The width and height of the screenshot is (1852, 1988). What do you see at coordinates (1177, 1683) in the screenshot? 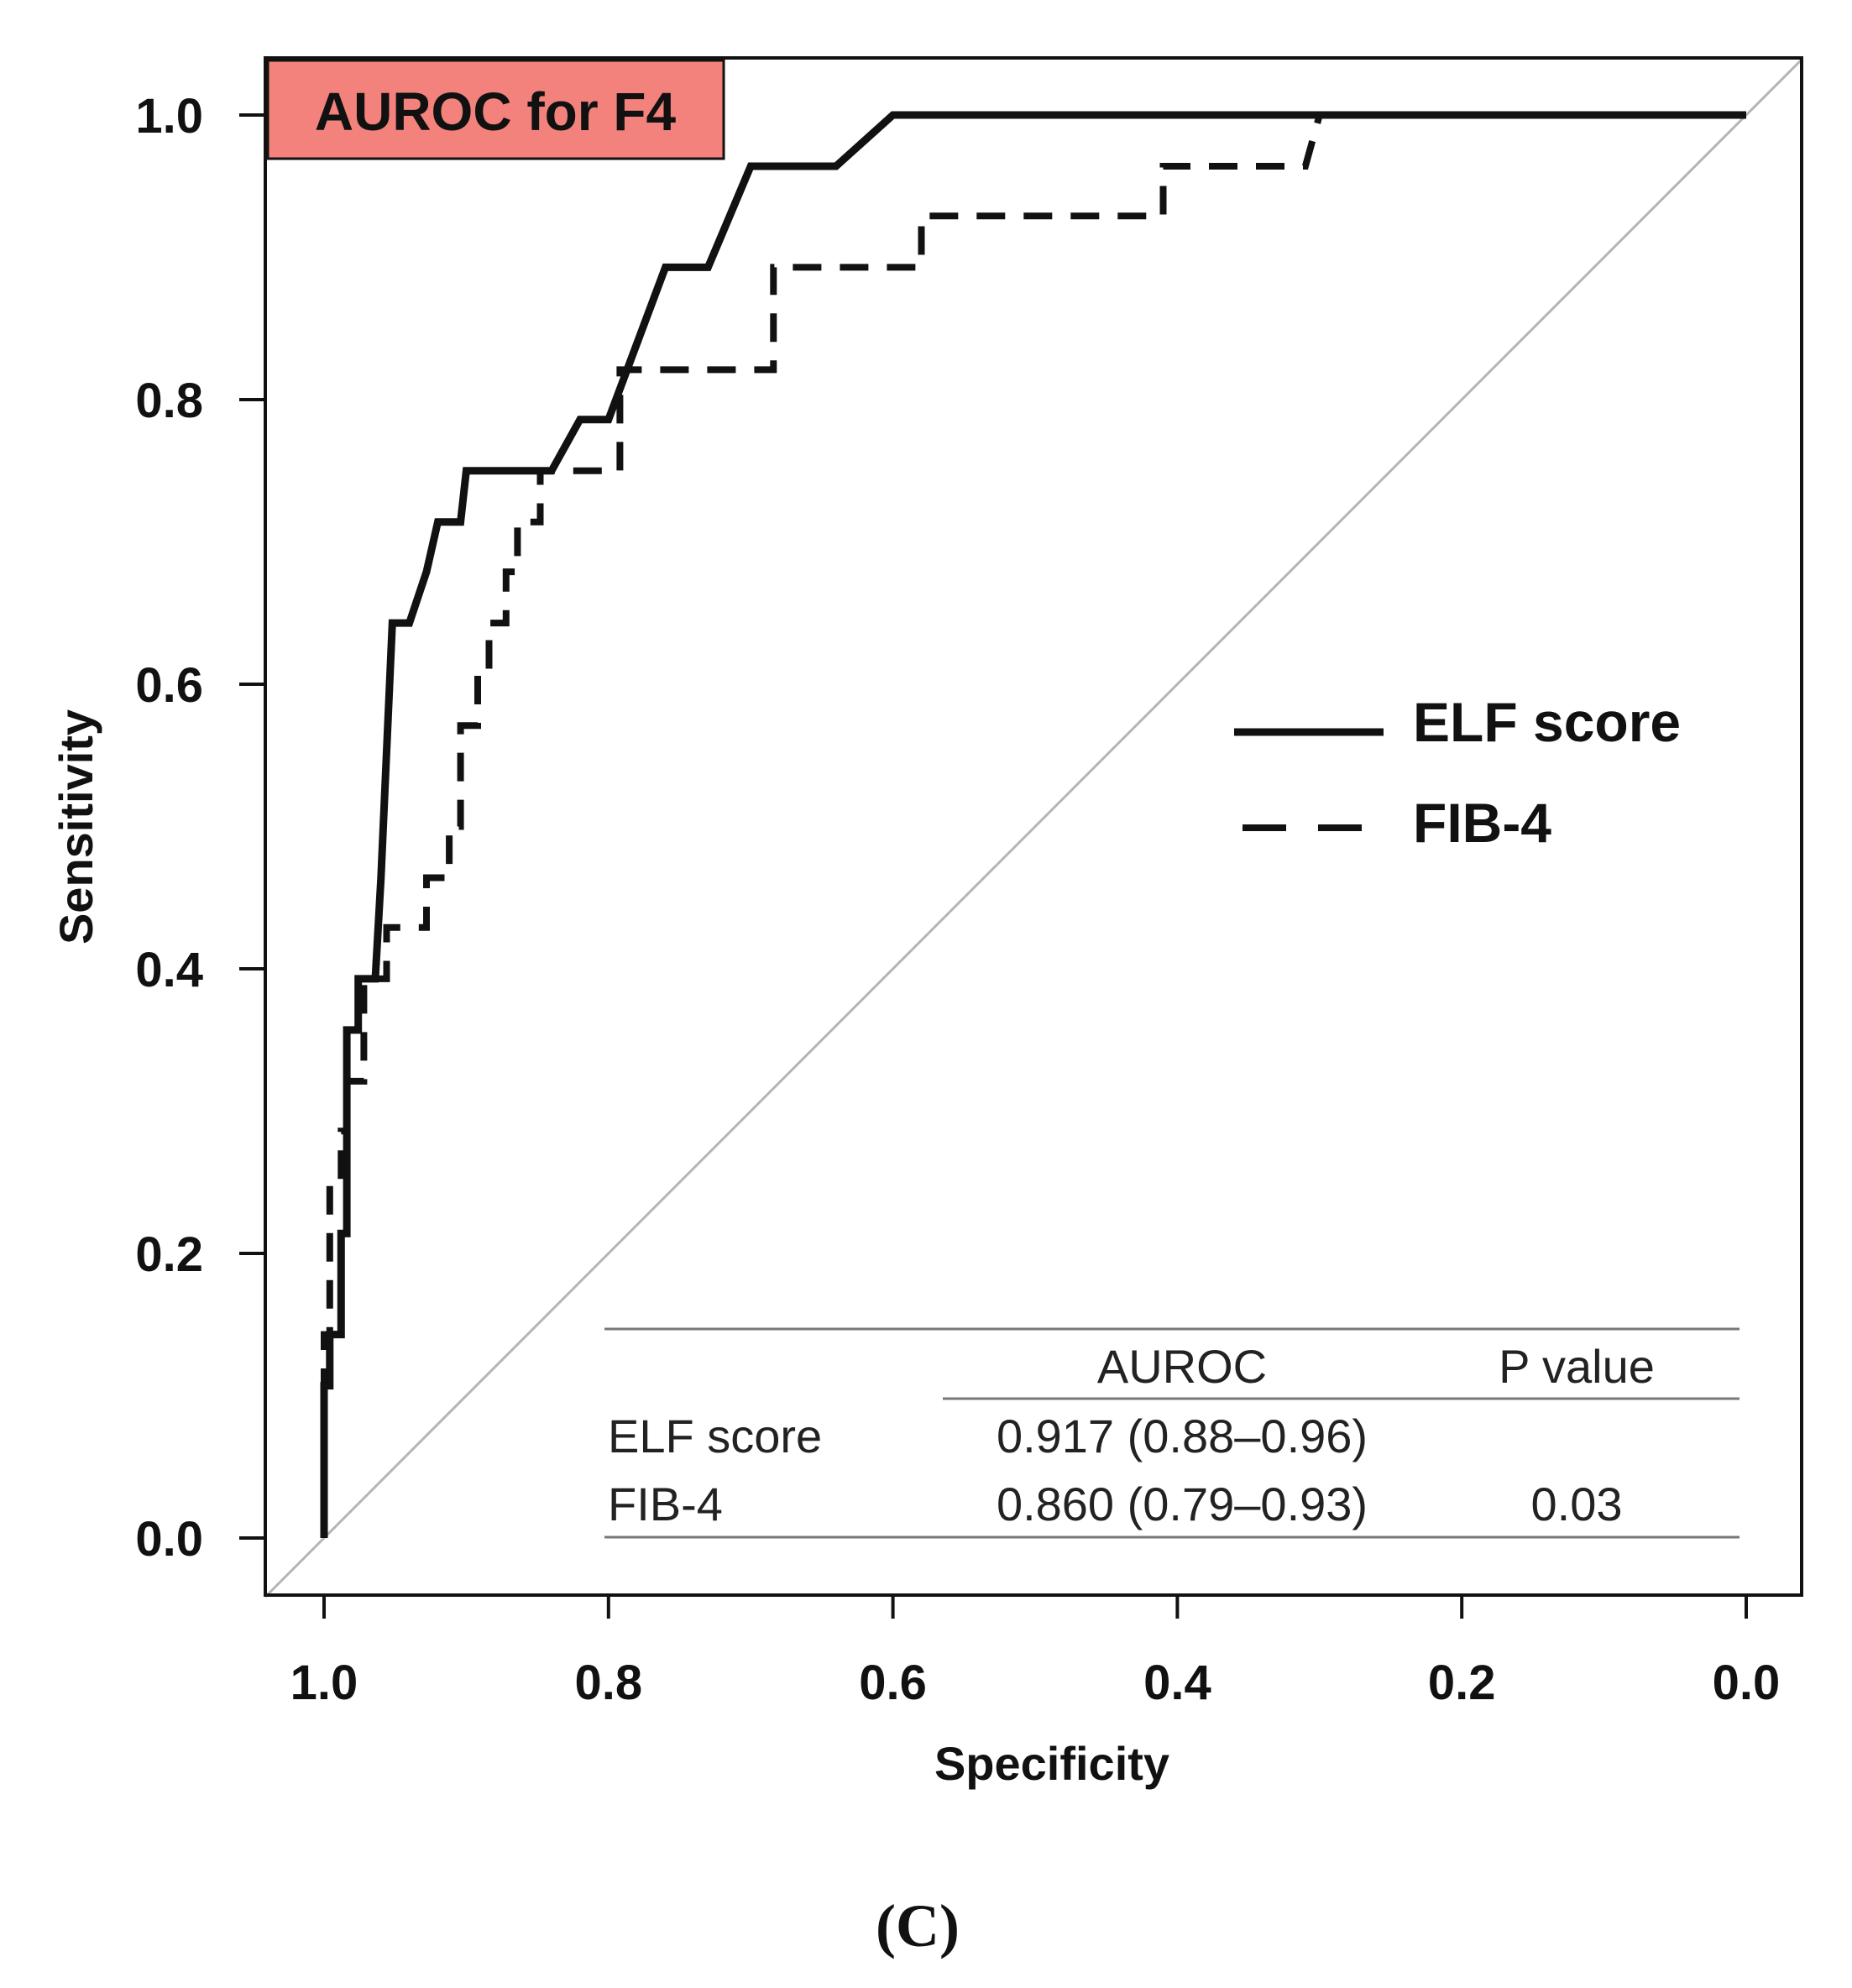
I see `x-tick-label: 0.4` at bounding box center [1177, 1683].